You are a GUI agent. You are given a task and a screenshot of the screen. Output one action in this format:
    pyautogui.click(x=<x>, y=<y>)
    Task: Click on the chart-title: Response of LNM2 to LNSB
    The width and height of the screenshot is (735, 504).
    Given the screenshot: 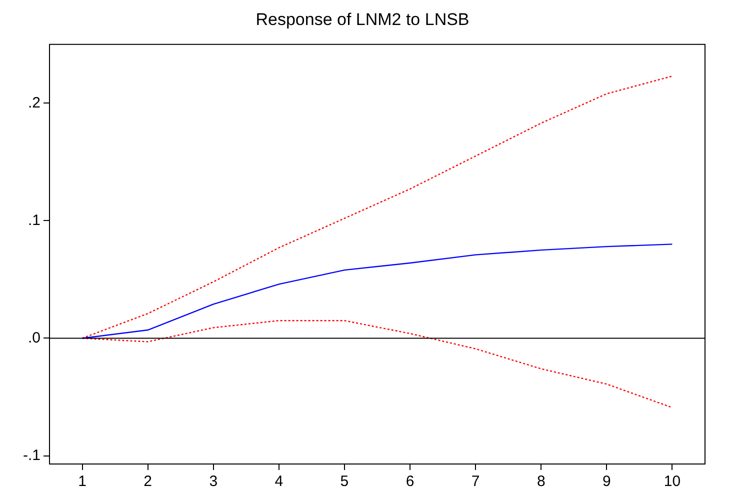 What is the action you would take?
    pyautogui.click(x=363, y=19)
    